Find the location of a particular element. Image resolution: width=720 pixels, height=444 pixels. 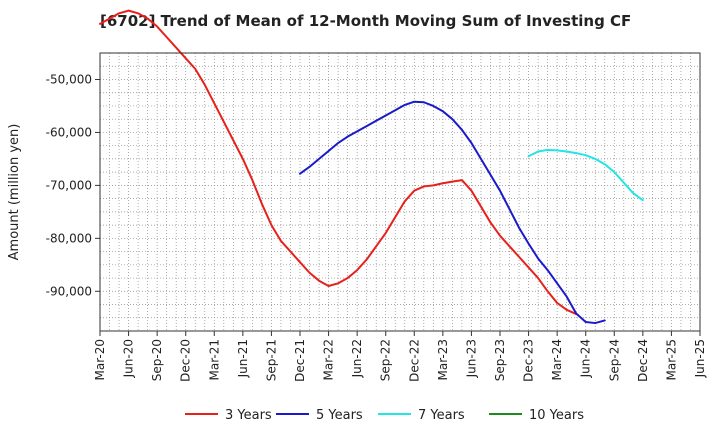

x-tick-label: Jun-22 is located at coordinates (357, 358).